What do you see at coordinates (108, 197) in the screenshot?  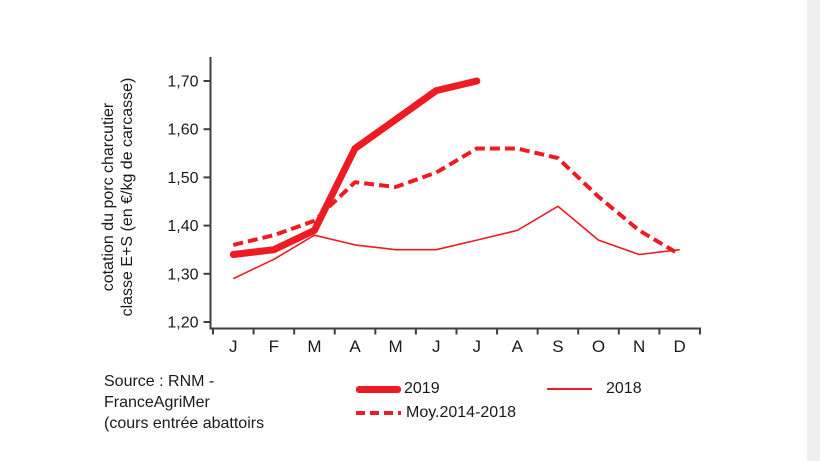 I see `y-axis-title-line1: cotation du porc charcutier` at bounding box center [108, 197].